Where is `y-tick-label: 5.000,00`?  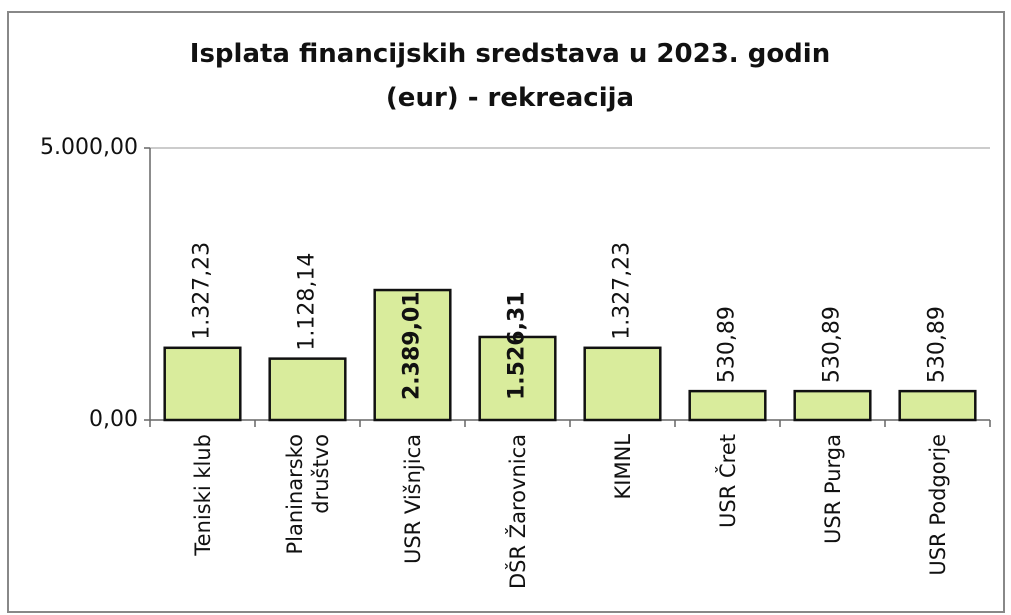 y-tick-label: 5.000,00 is located at coordinates (89, 147).